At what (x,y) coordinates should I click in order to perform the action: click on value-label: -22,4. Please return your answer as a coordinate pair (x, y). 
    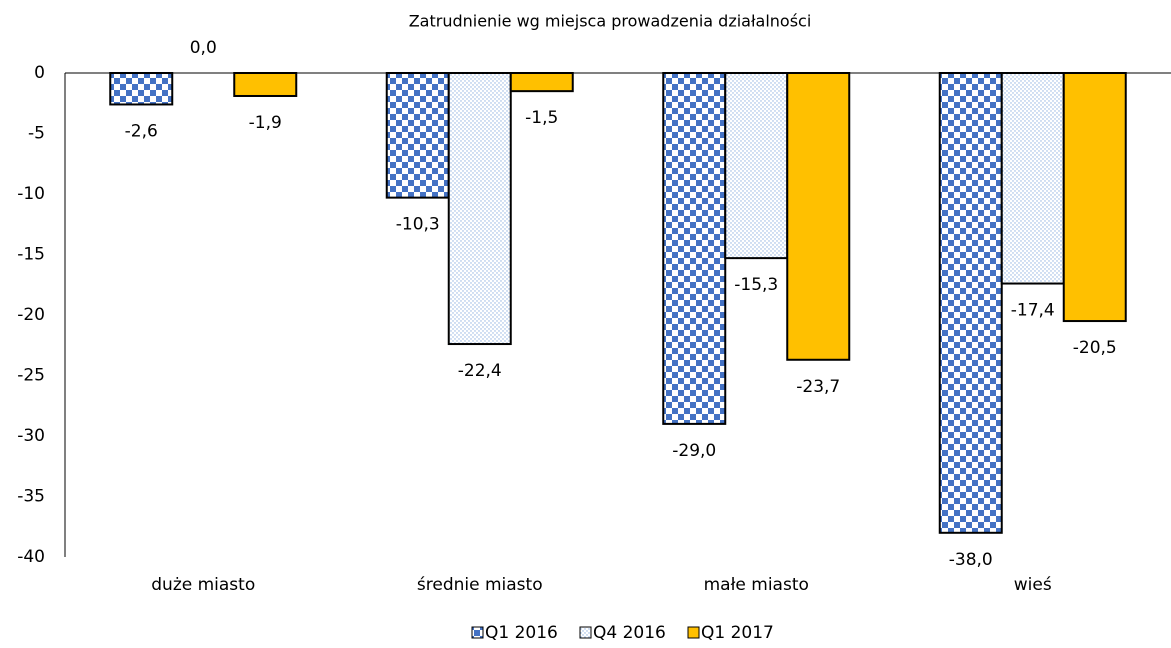
    Looking at the image, I should click on (480, 371).